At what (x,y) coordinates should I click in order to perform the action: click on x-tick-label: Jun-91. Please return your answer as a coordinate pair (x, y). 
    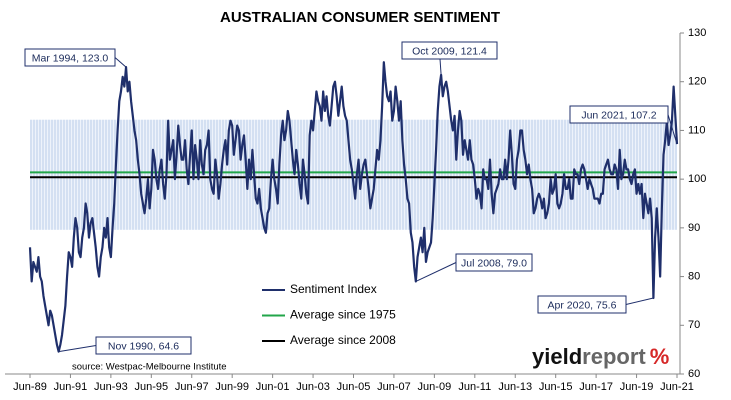
    Looking at the image, I should click on (71, 387).